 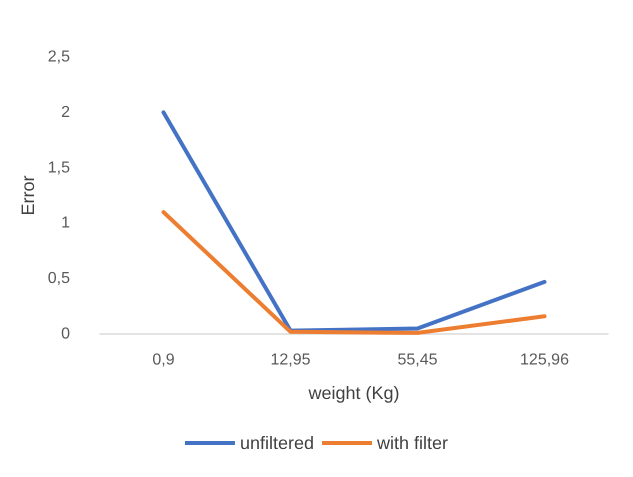 What do you see at coordinates (65, 334) in the screenshot?
I see `y-tick-label: 0` at bounding box center [65, 334].